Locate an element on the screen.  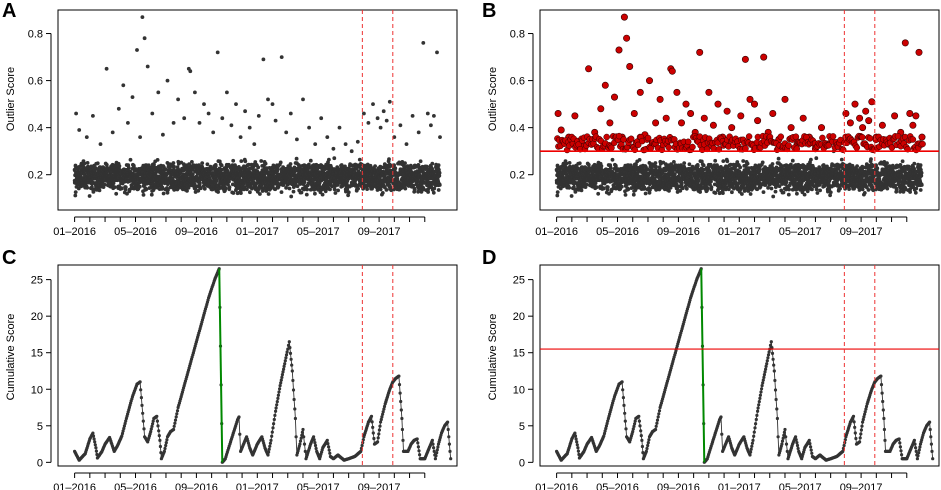
y-tick-label-b: 0.4 is located at coordinates (517, 129).